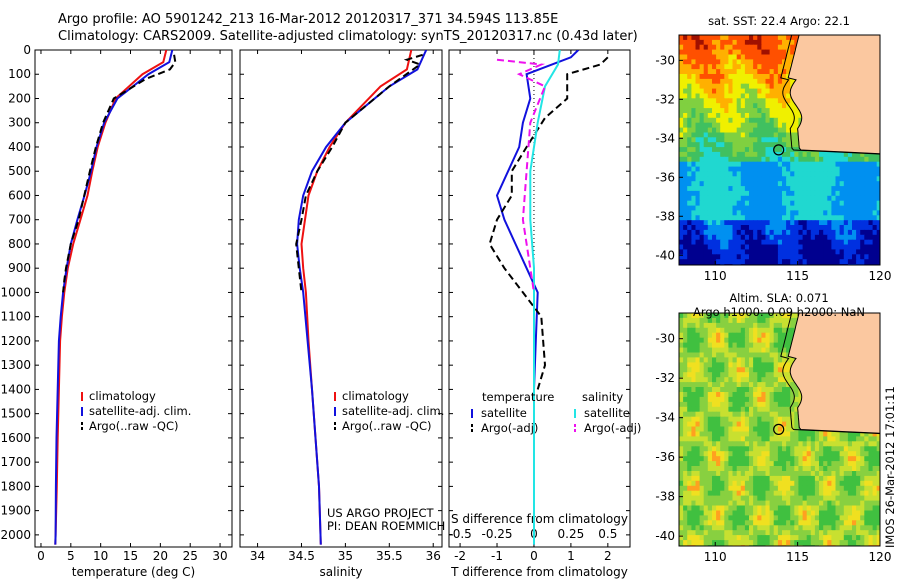 This screenshot has width=900, height=580. Describe the element at coordinates (779, 150) in the screenshot. I see `sst_map-float-marker` at that location.